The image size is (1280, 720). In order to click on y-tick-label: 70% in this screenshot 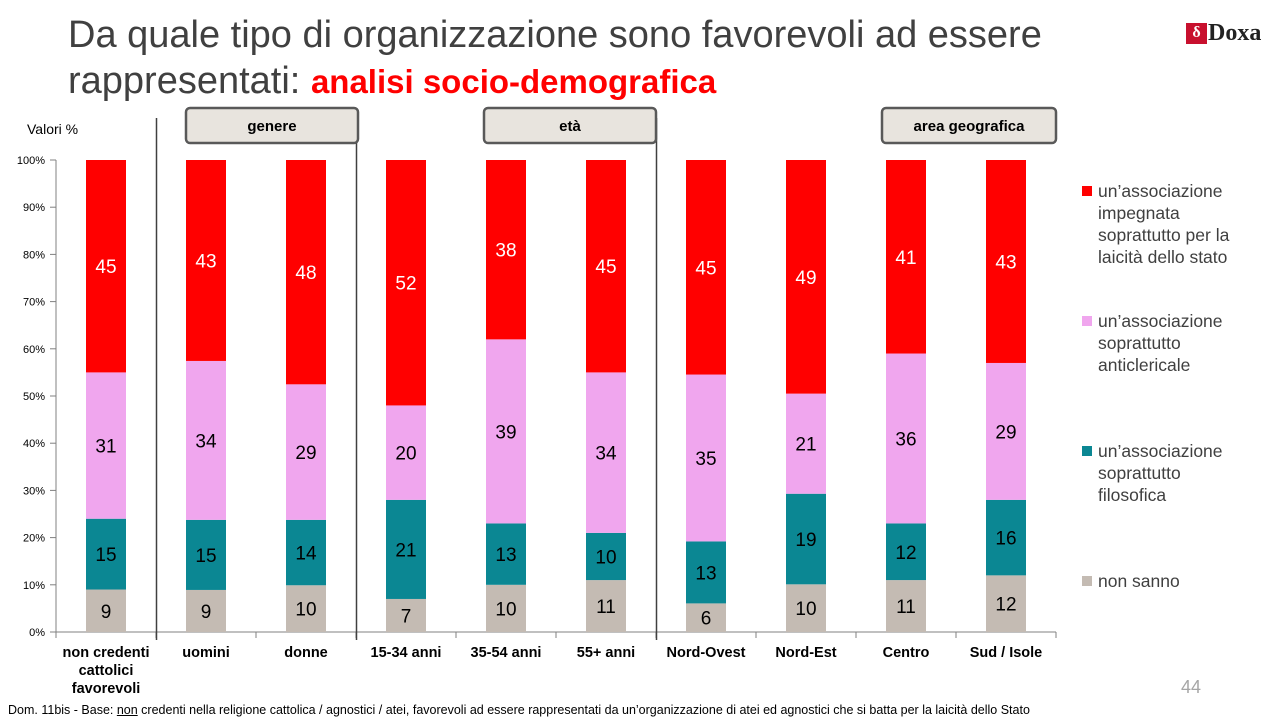, I will do `click(34, 303)`.